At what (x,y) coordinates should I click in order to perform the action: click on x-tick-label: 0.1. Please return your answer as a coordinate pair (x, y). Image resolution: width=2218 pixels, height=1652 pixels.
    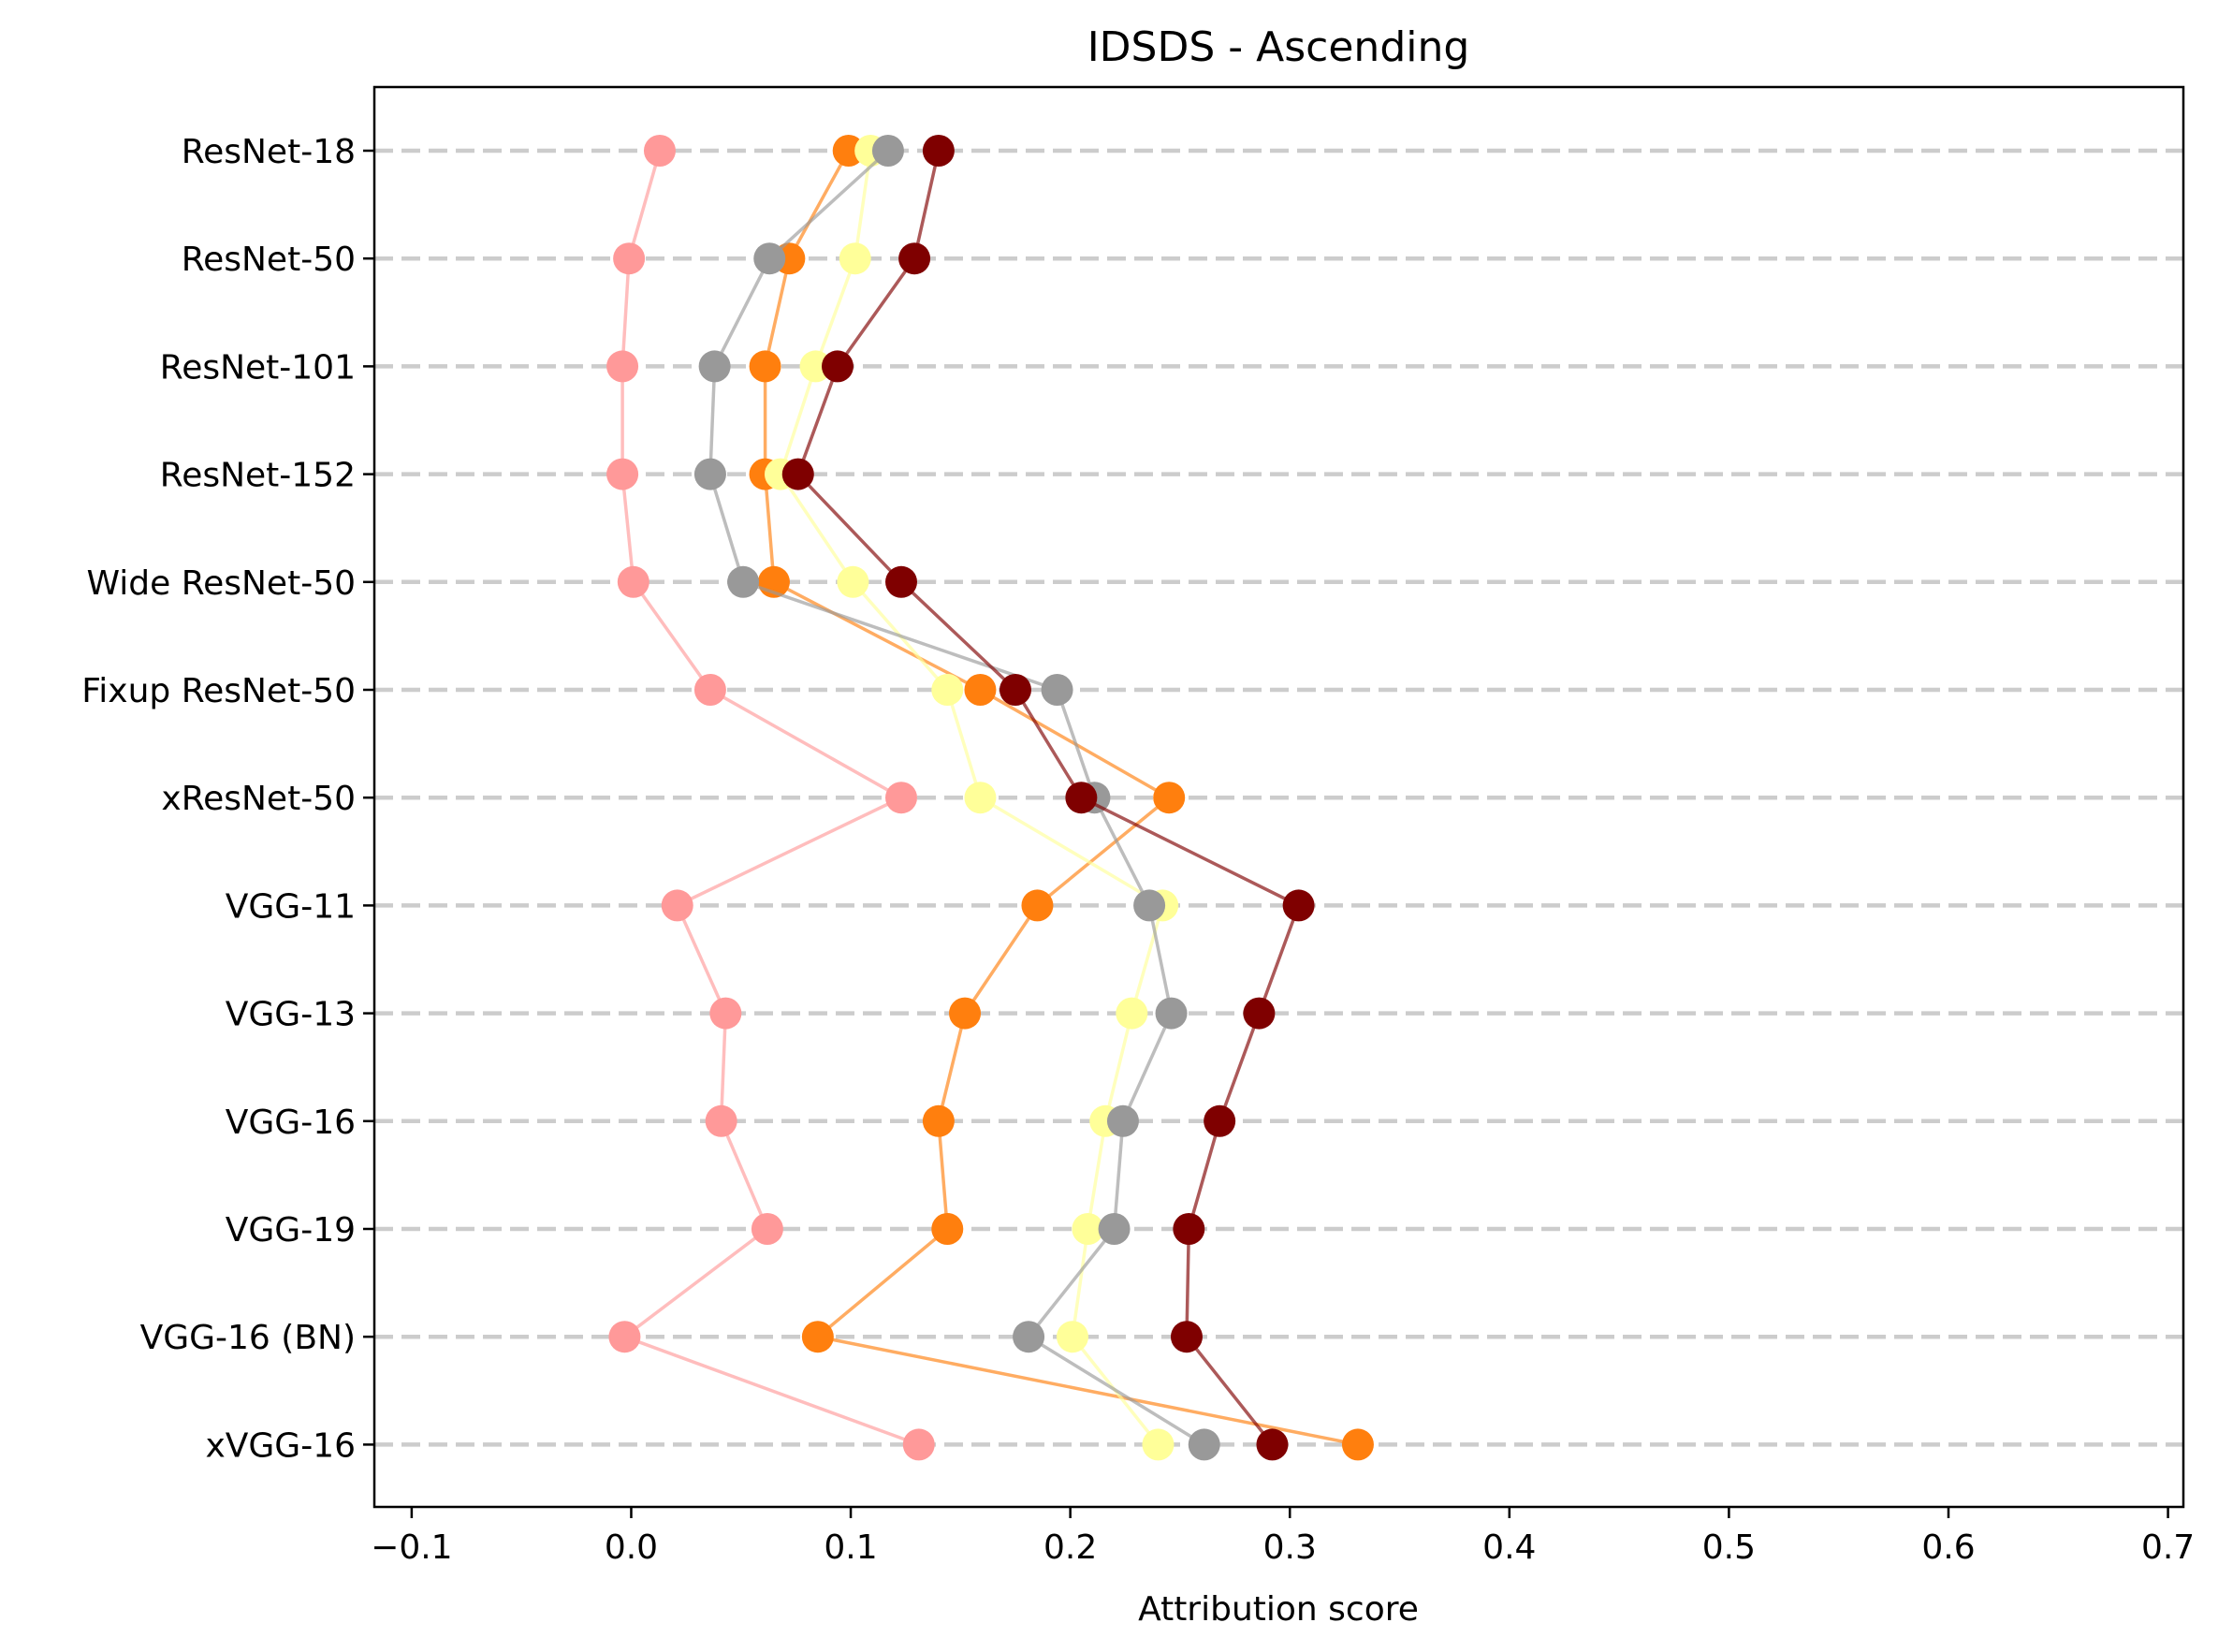
    Looking at the image, I should click on (851, 1547).